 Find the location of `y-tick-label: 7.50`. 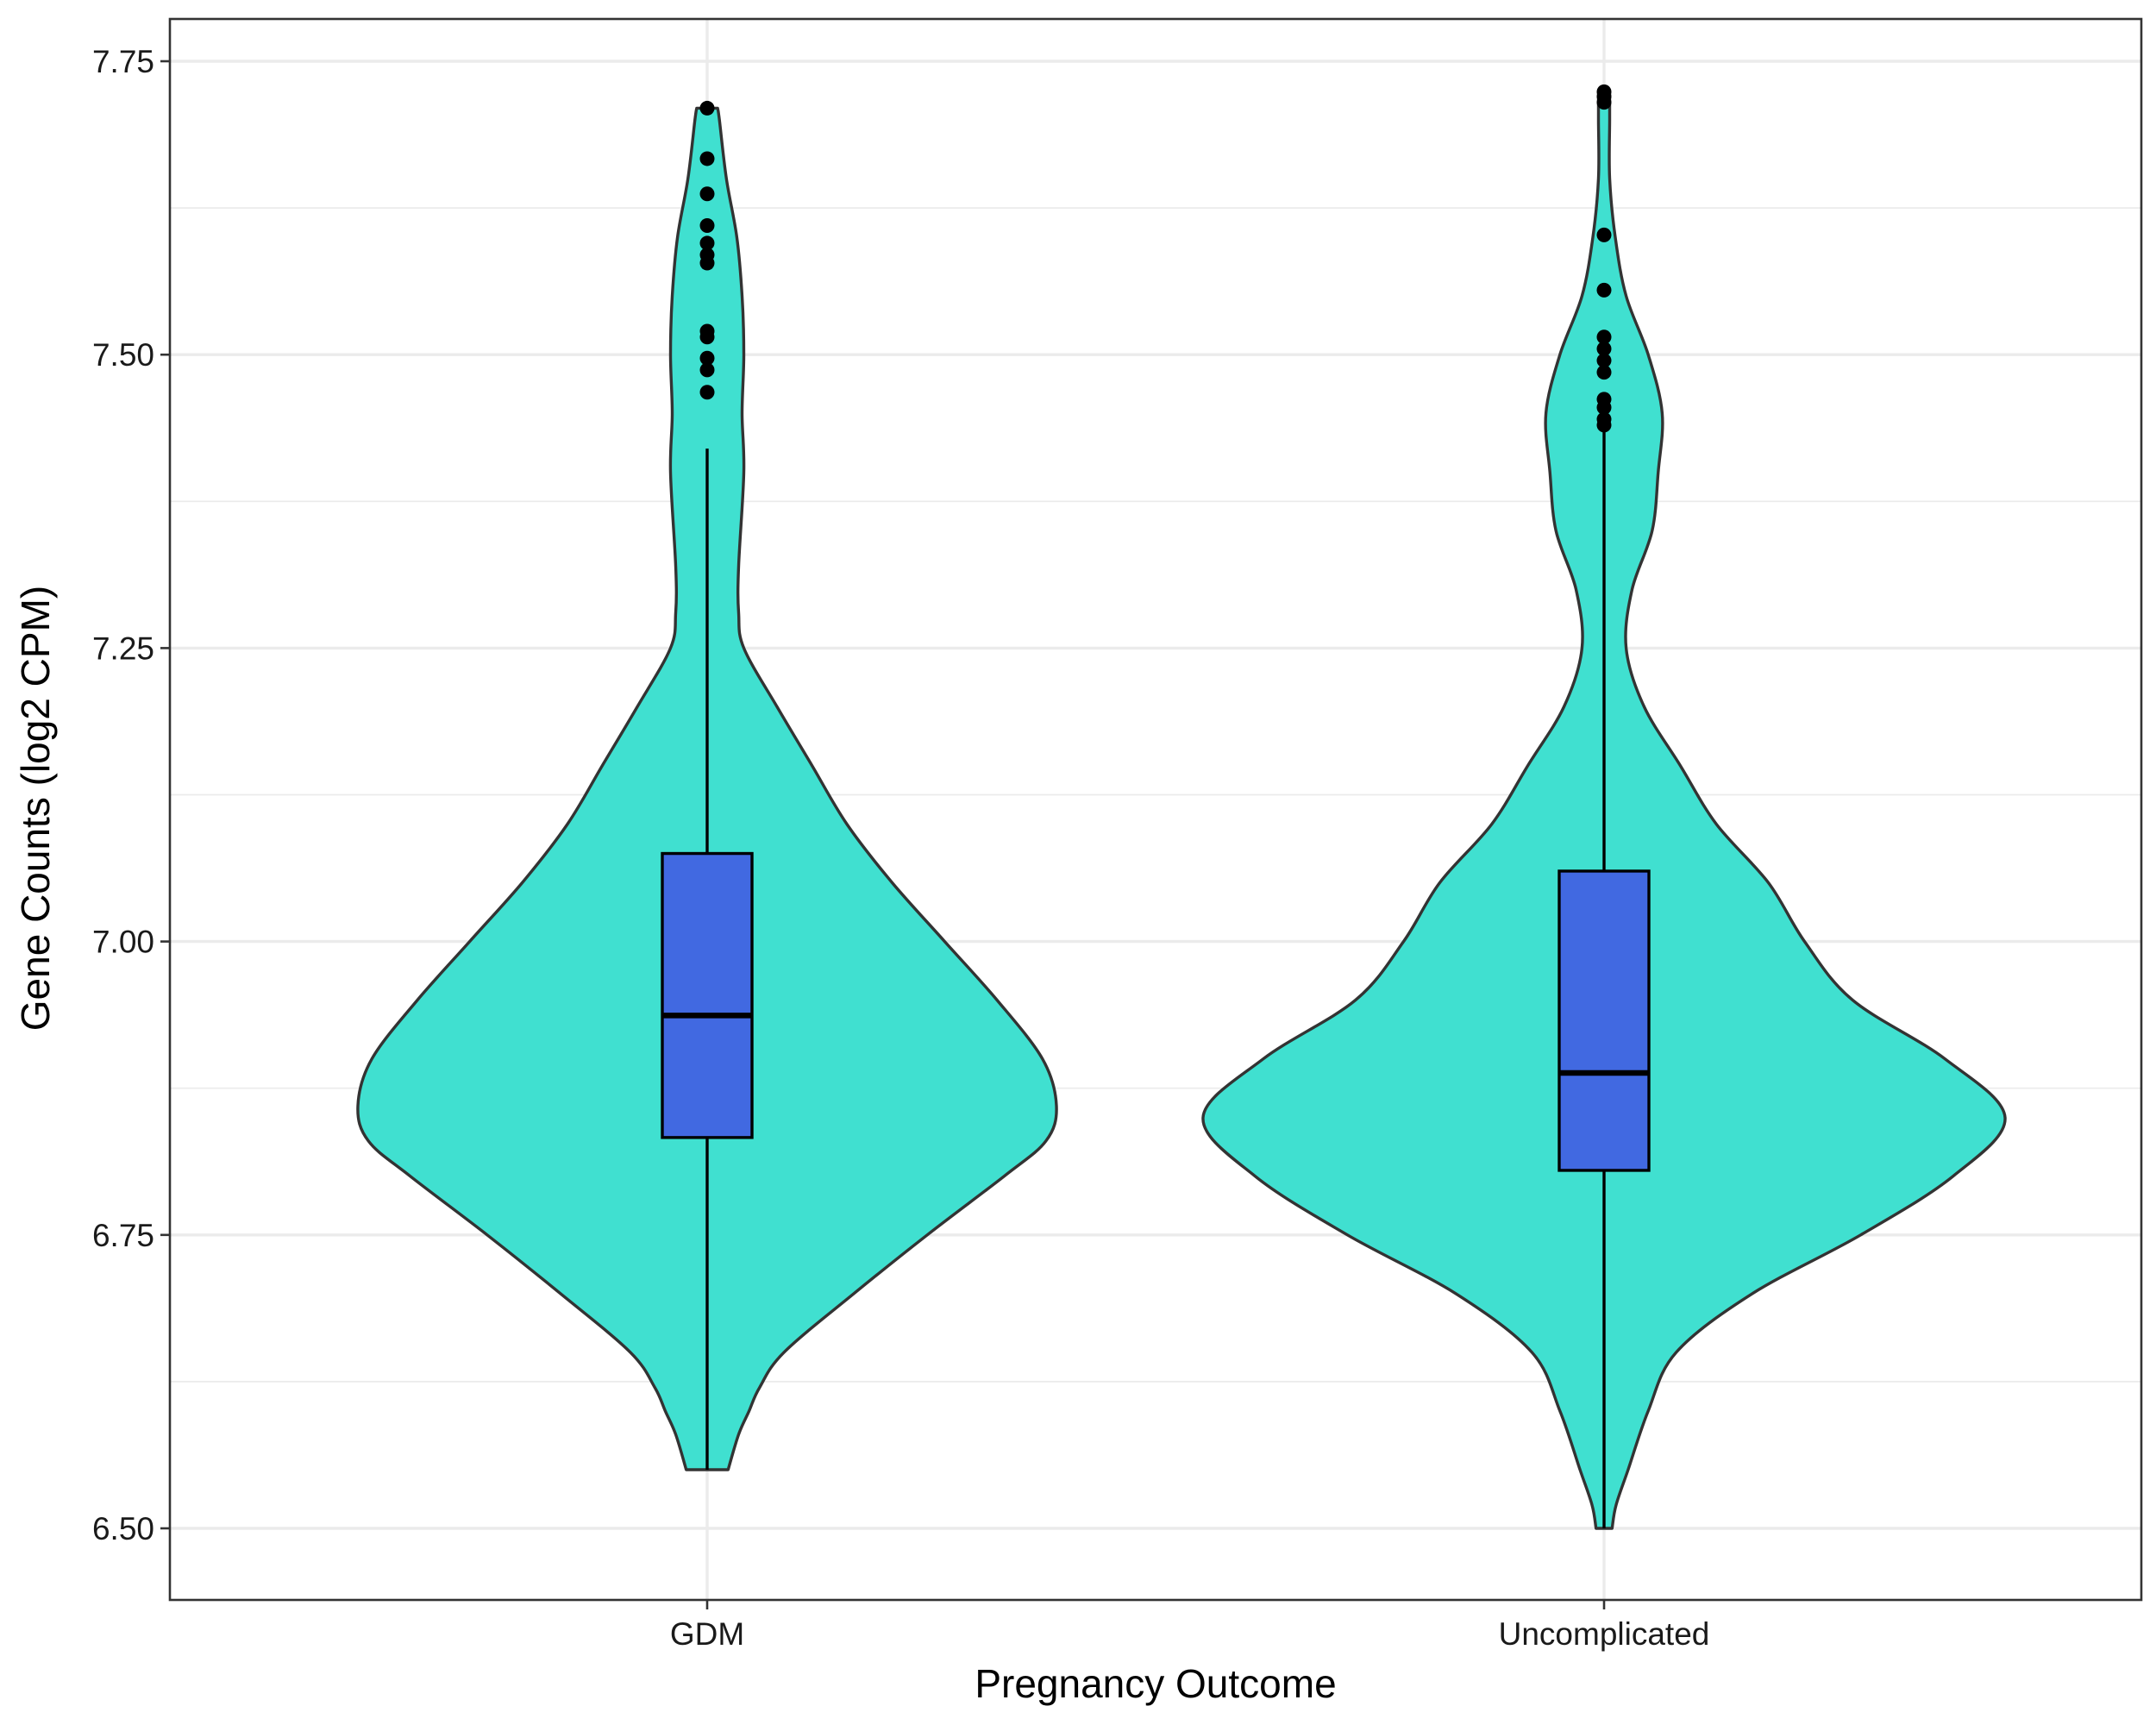

y-tick-label: 7.50 is located at coordinates (123, 355).